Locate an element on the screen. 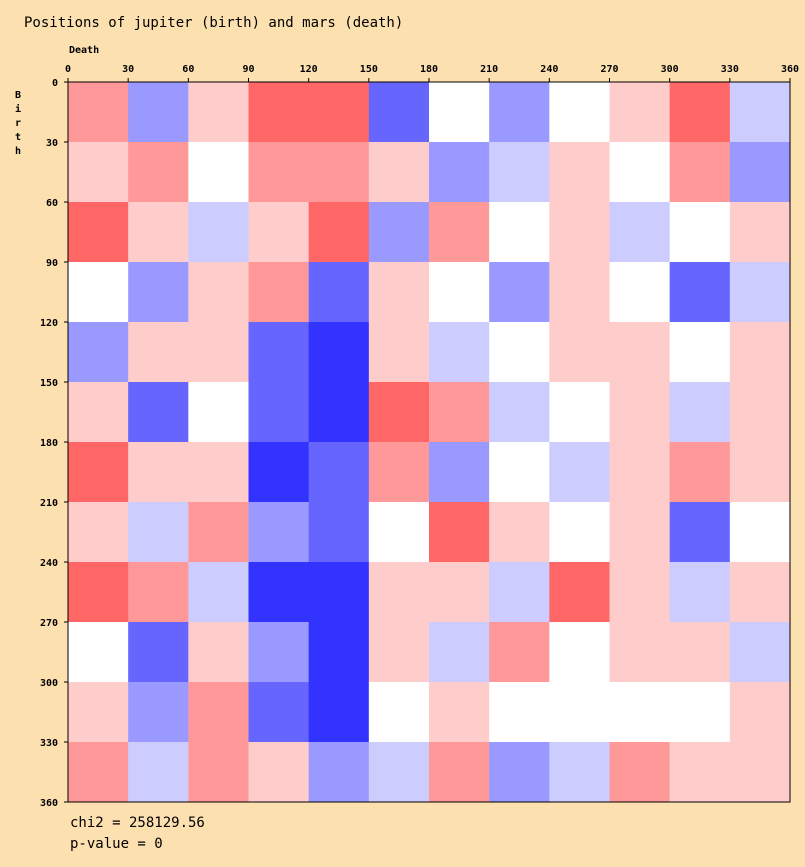 The height and width of the screenshot is (867, 805). y-tick-label: 90 is located at coordinates (52, 263).